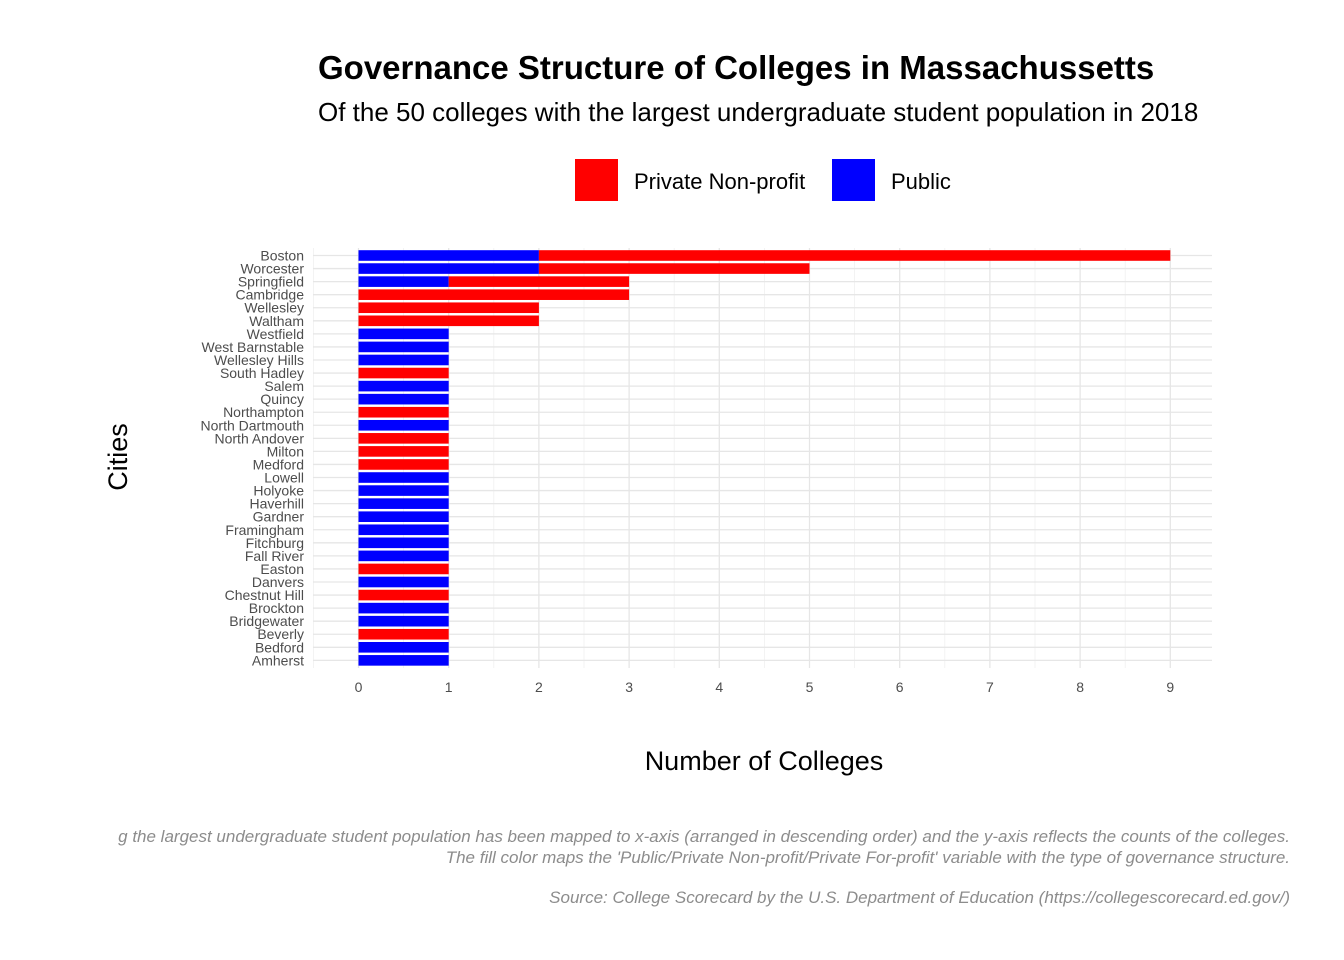 Image resolution: width=1344 pixels, height=960 pixels. Describe the element at coordinates (279, 517) in the screenshot. I see `y-tick-label: Gardner` at that location.